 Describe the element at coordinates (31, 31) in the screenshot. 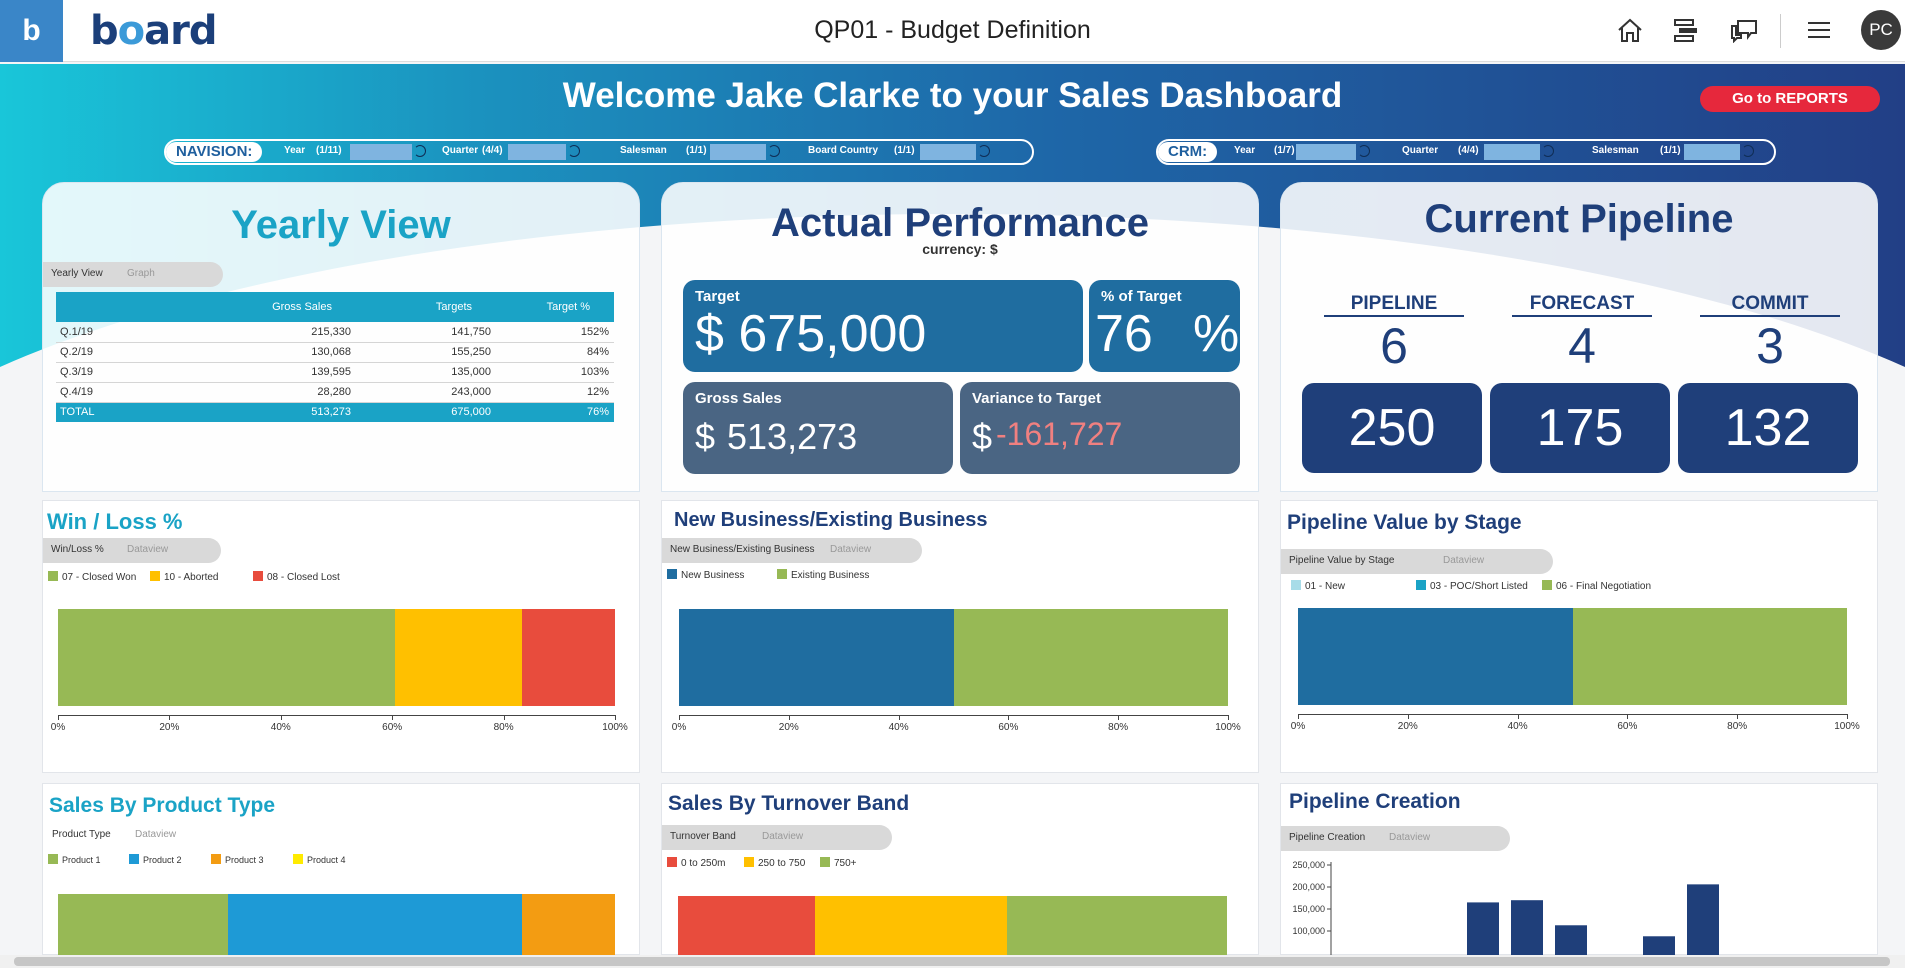

I see `board-app-icon: b` at that location.